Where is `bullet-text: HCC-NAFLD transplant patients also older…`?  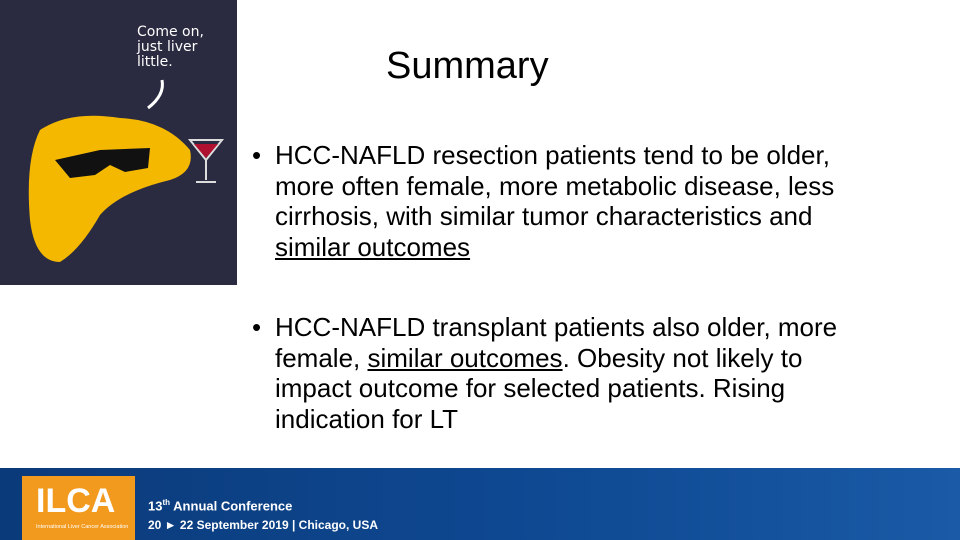
bullet-text: HCC-NAFLD transplant patients also older… is located at coordinates (556, 342).